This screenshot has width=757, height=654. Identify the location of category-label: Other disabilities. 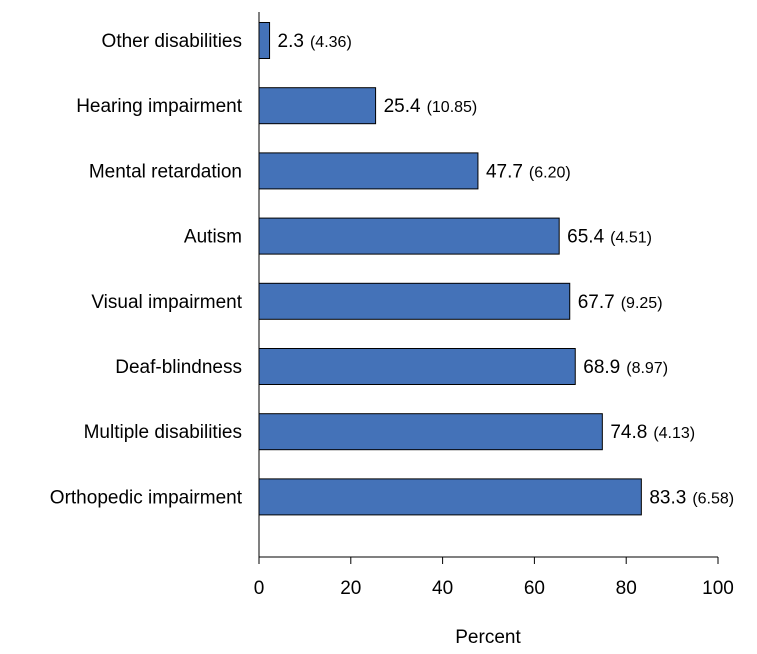
(172, 41).